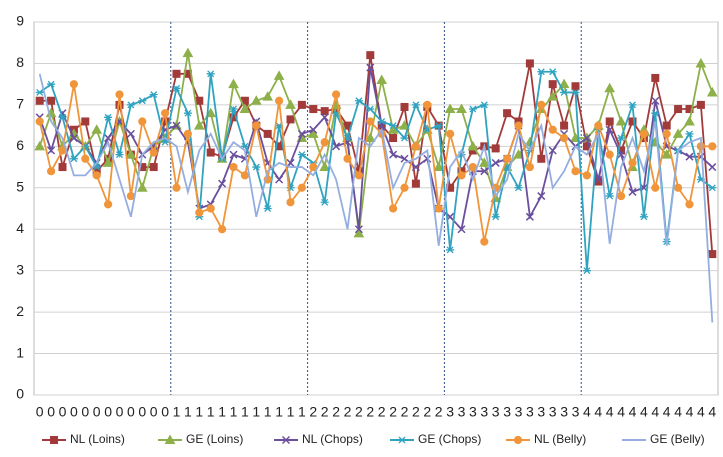 The image size is (723, 457). What do you see at coordinates (677, 439) in the screenshot?
I see `legend-label: GE (Belly)` at bounding box center [677, 439].